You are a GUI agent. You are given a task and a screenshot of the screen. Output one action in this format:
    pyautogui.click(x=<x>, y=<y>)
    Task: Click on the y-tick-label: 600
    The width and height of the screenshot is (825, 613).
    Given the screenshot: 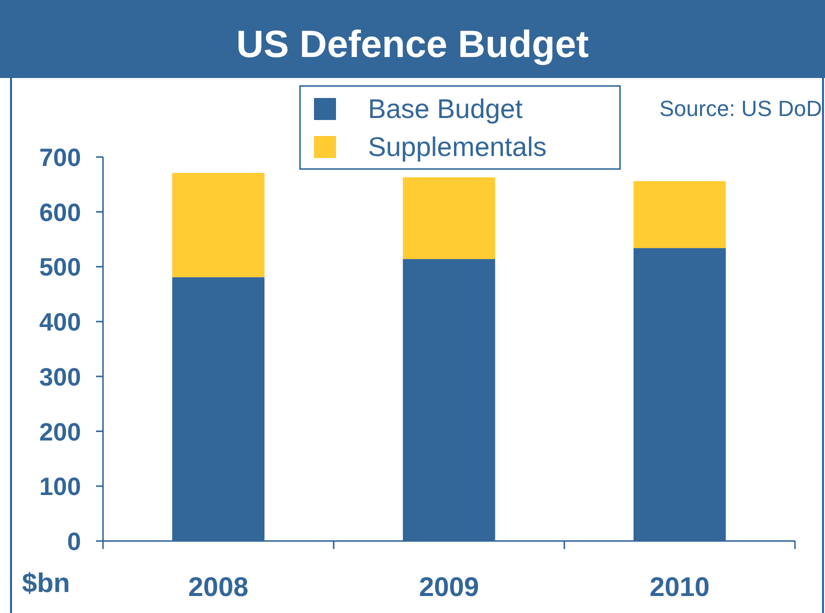 What is the action you would take?
    pyautogui.click(x=60, y=212)
    